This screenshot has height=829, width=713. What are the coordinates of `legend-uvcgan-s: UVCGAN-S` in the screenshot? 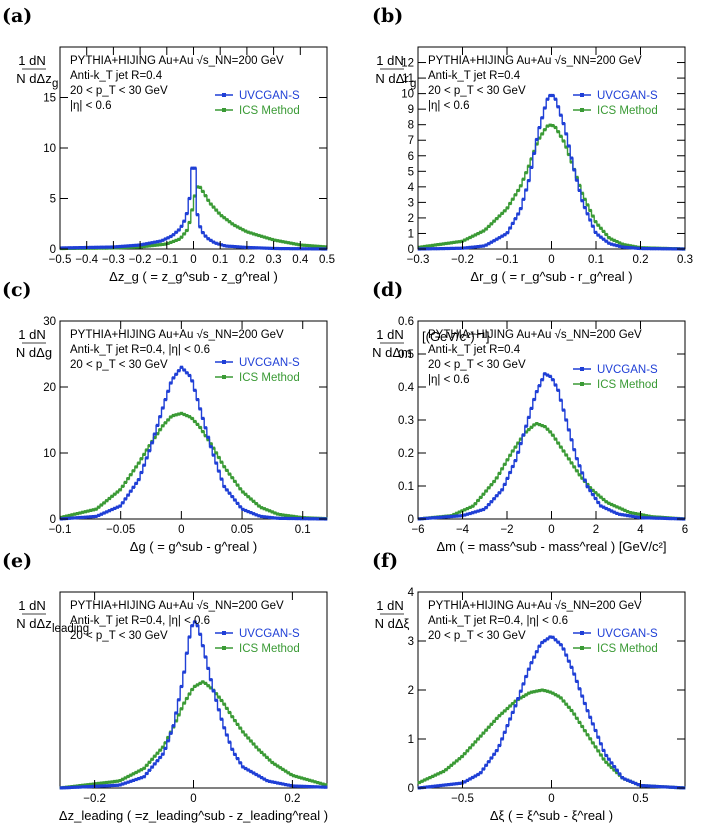 It's located at (627, 634).